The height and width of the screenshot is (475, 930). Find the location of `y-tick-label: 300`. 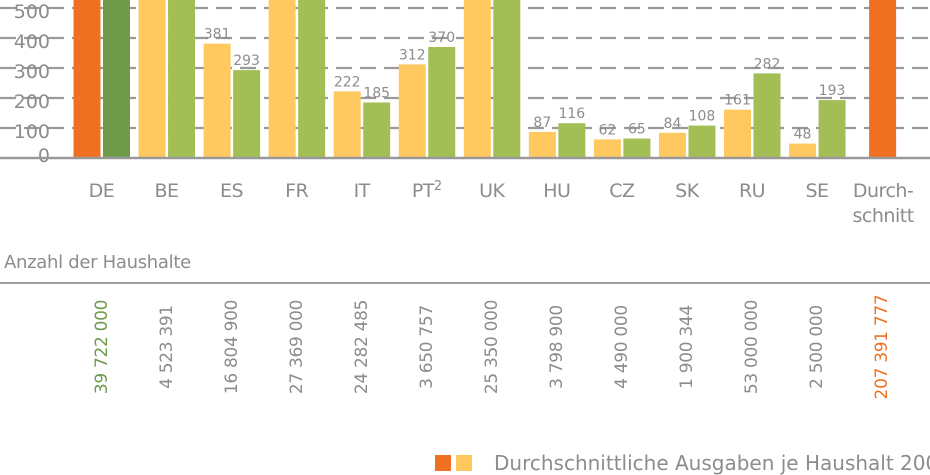

y-tick-label: 300 is located at coordinates (32, 72).